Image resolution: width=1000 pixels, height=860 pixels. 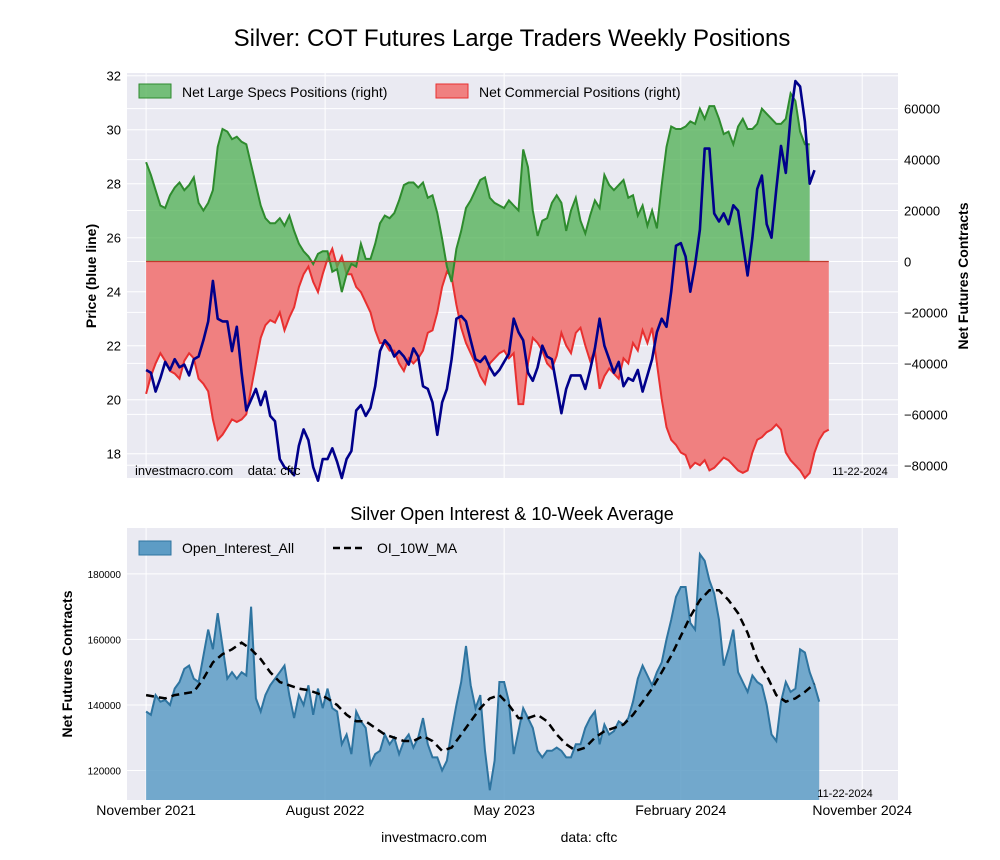 What do you see at coordinates (284, 92) in the screenshot?
I see `legend-label-specs: Net Large Specs Positions (right)` at bounding box center [284, 92].